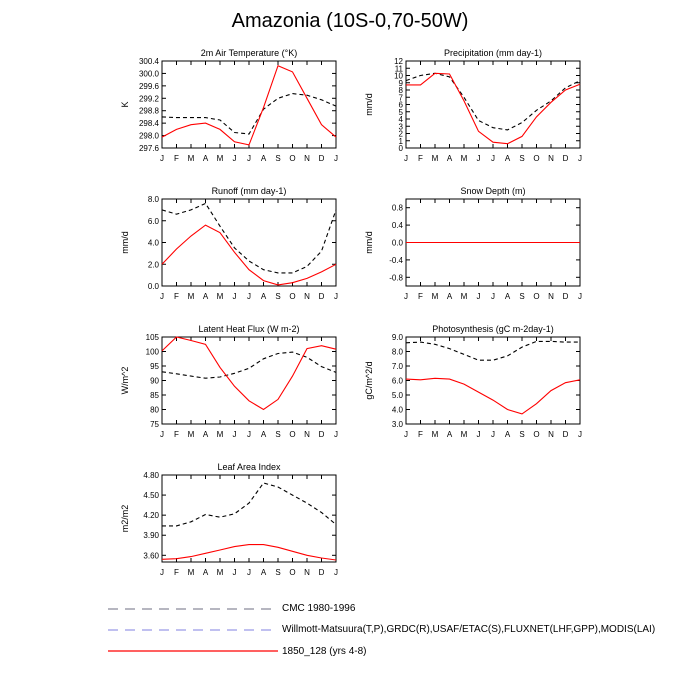  I want to click on y-axis-label: gC/m^2/d, so click(369, 380).